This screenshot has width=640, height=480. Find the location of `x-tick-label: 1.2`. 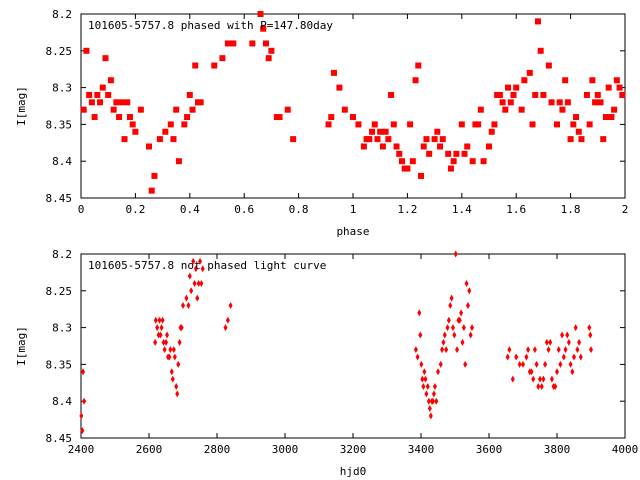

x-tick-label: 1.2 is located at coordinates (407, 209).